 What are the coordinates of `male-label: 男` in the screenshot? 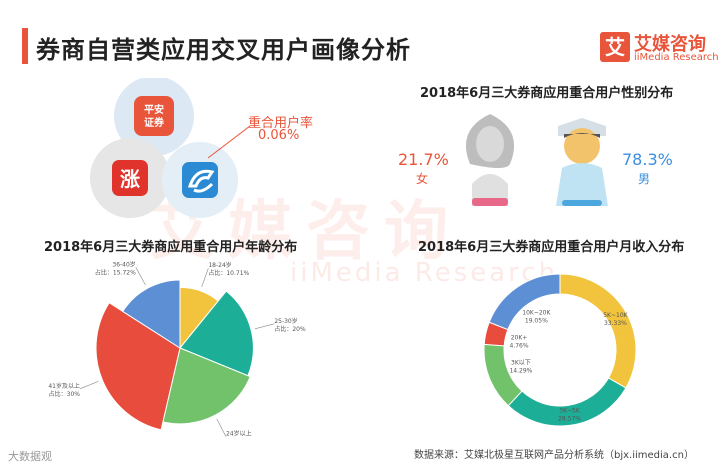 It's located at (644, 179).